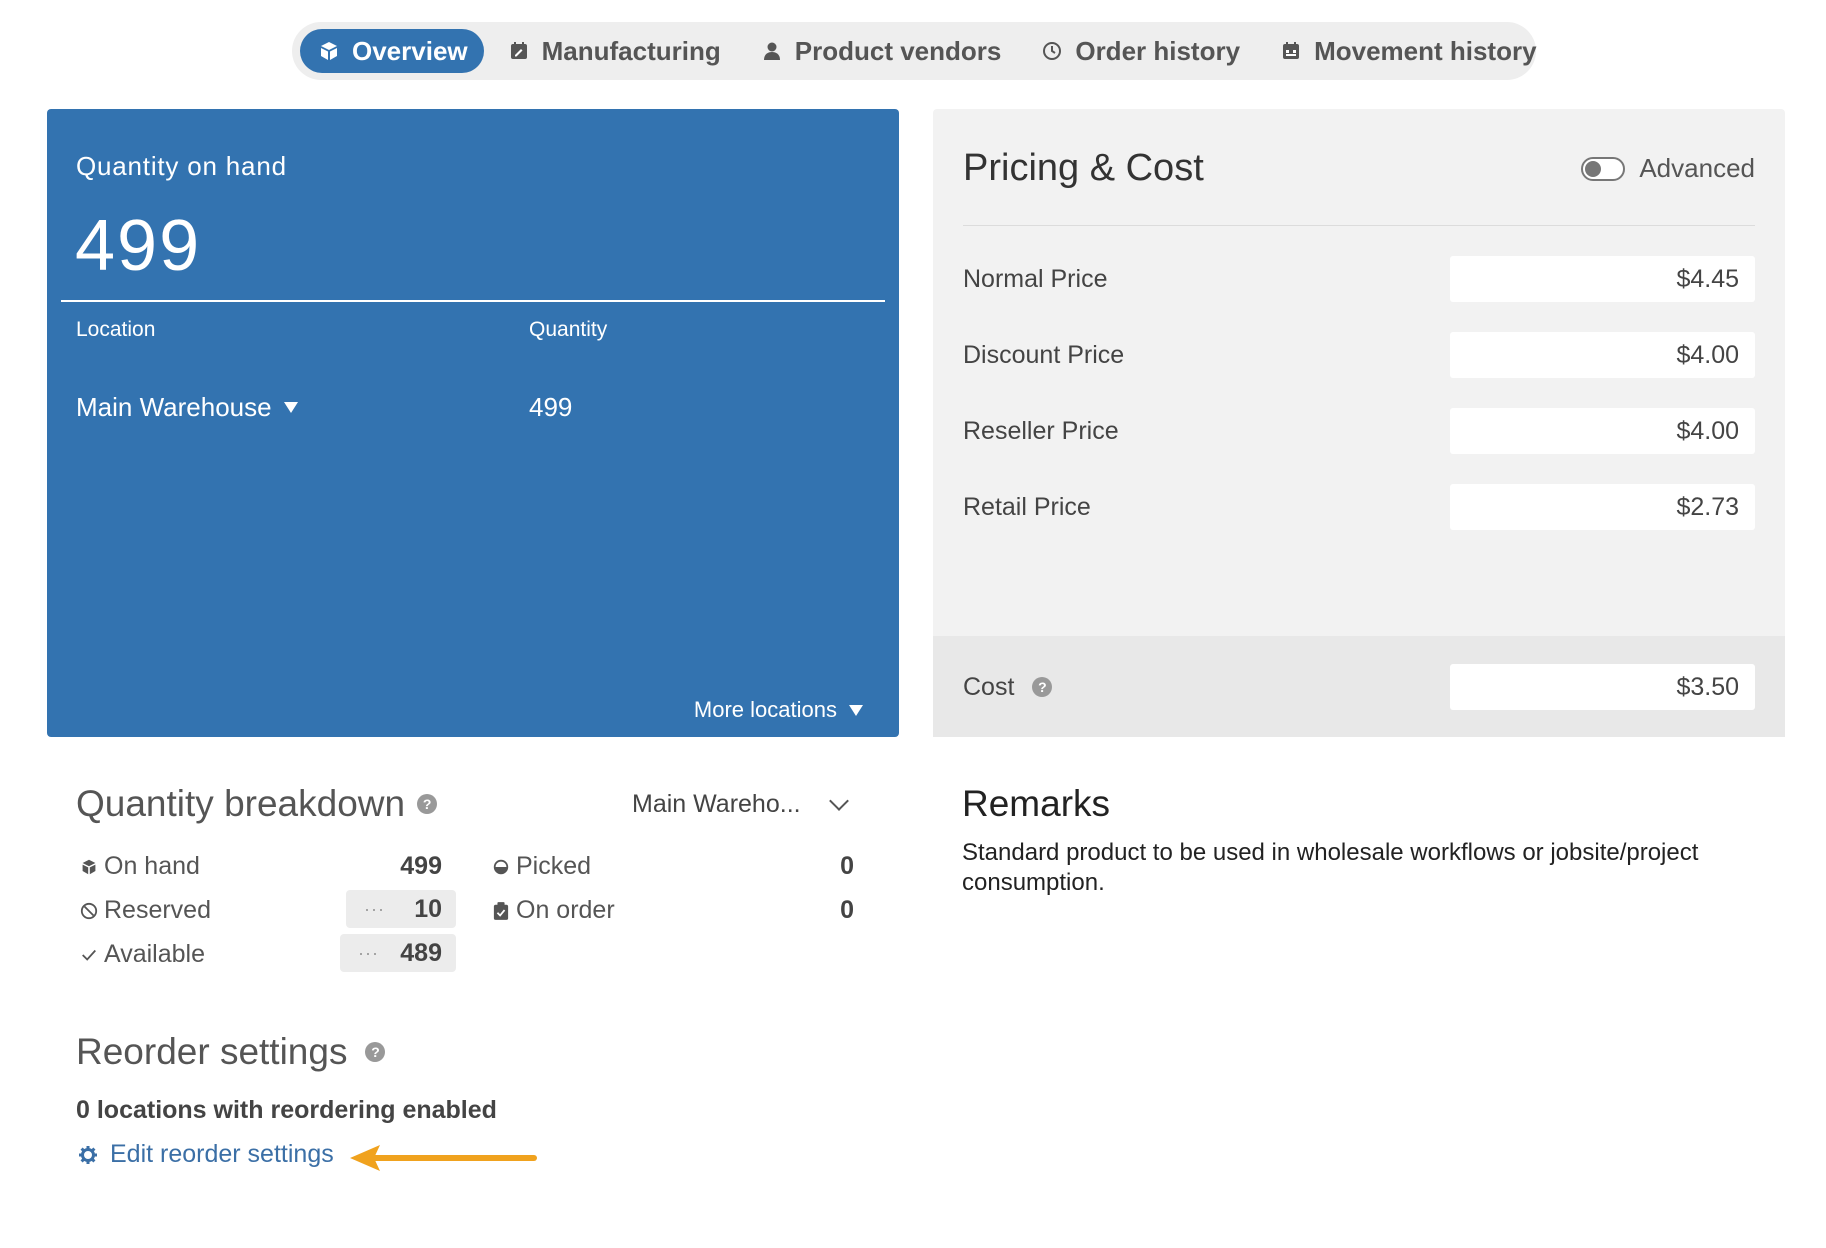 This screenshot has width=1826, height=1248. I want to click on edit-reorder-settings-link: Edit reorder settings, so click(206, 1154).